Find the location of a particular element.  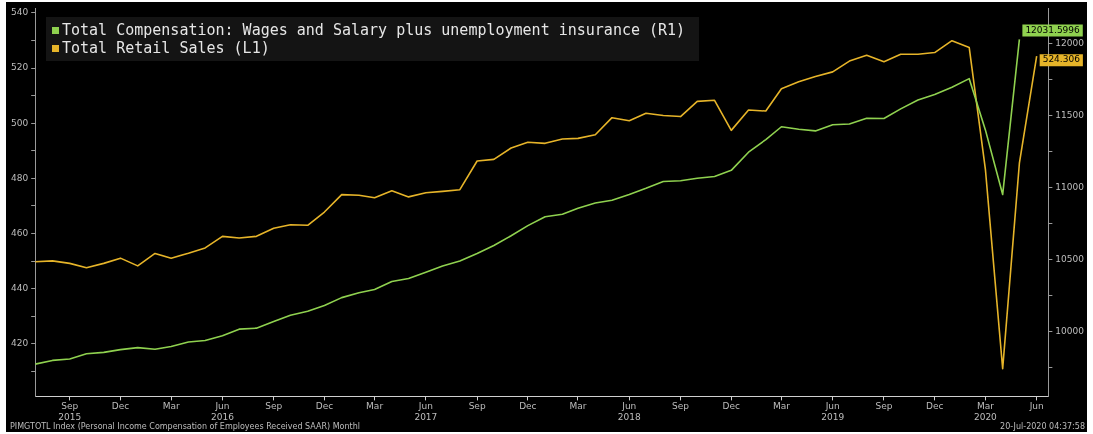

legend-label: Total Retail Sales (L1) is located at coordinates (166, 48).